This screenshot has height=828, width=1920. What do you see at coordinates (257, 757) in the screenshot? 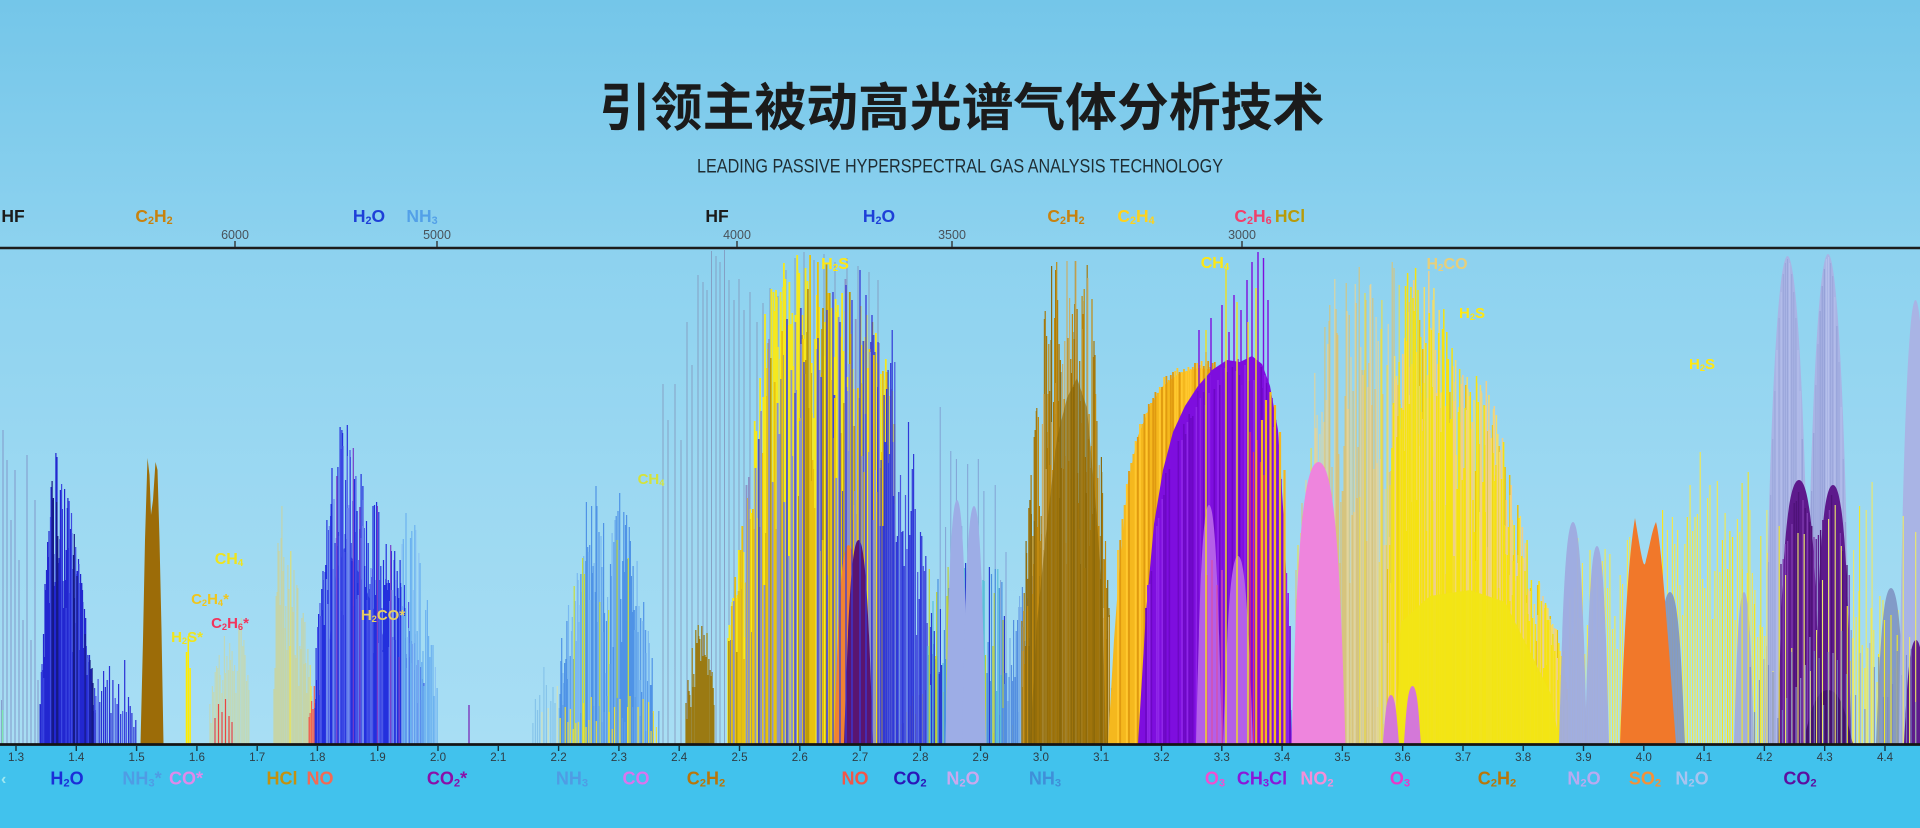
I see `svg-text: 1.7` at bounding box center [257, 757].